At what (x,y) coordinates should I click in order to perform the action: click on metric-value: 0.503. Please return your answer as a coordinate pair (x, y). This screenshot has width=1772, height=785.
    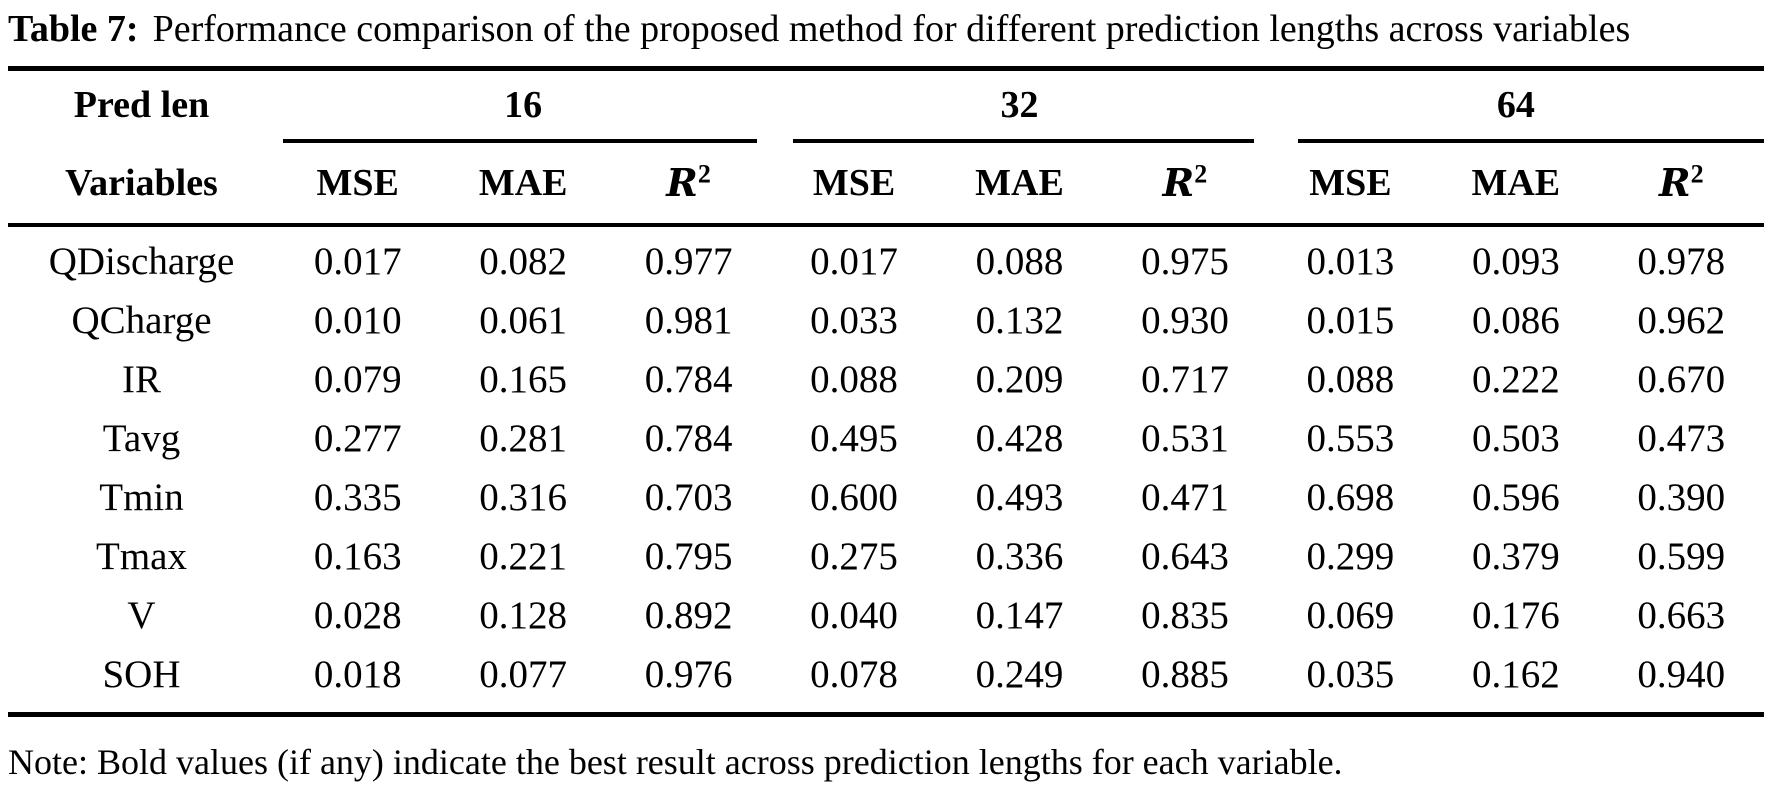
    Looking at the image, I should click on (1515, 438).